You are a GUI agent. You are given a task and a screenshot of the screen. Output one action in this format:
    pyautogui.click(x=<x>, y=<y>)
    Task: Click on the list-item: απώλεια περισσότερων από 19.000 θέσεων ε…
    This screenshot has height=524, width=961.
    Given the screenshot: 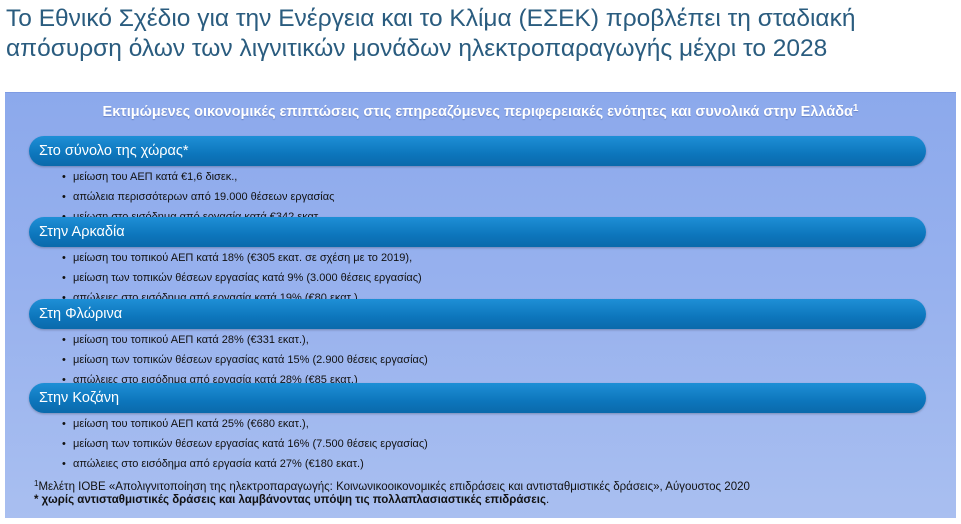 What is the action you would take?
    pyautogui.click(x=362, y=197)
    